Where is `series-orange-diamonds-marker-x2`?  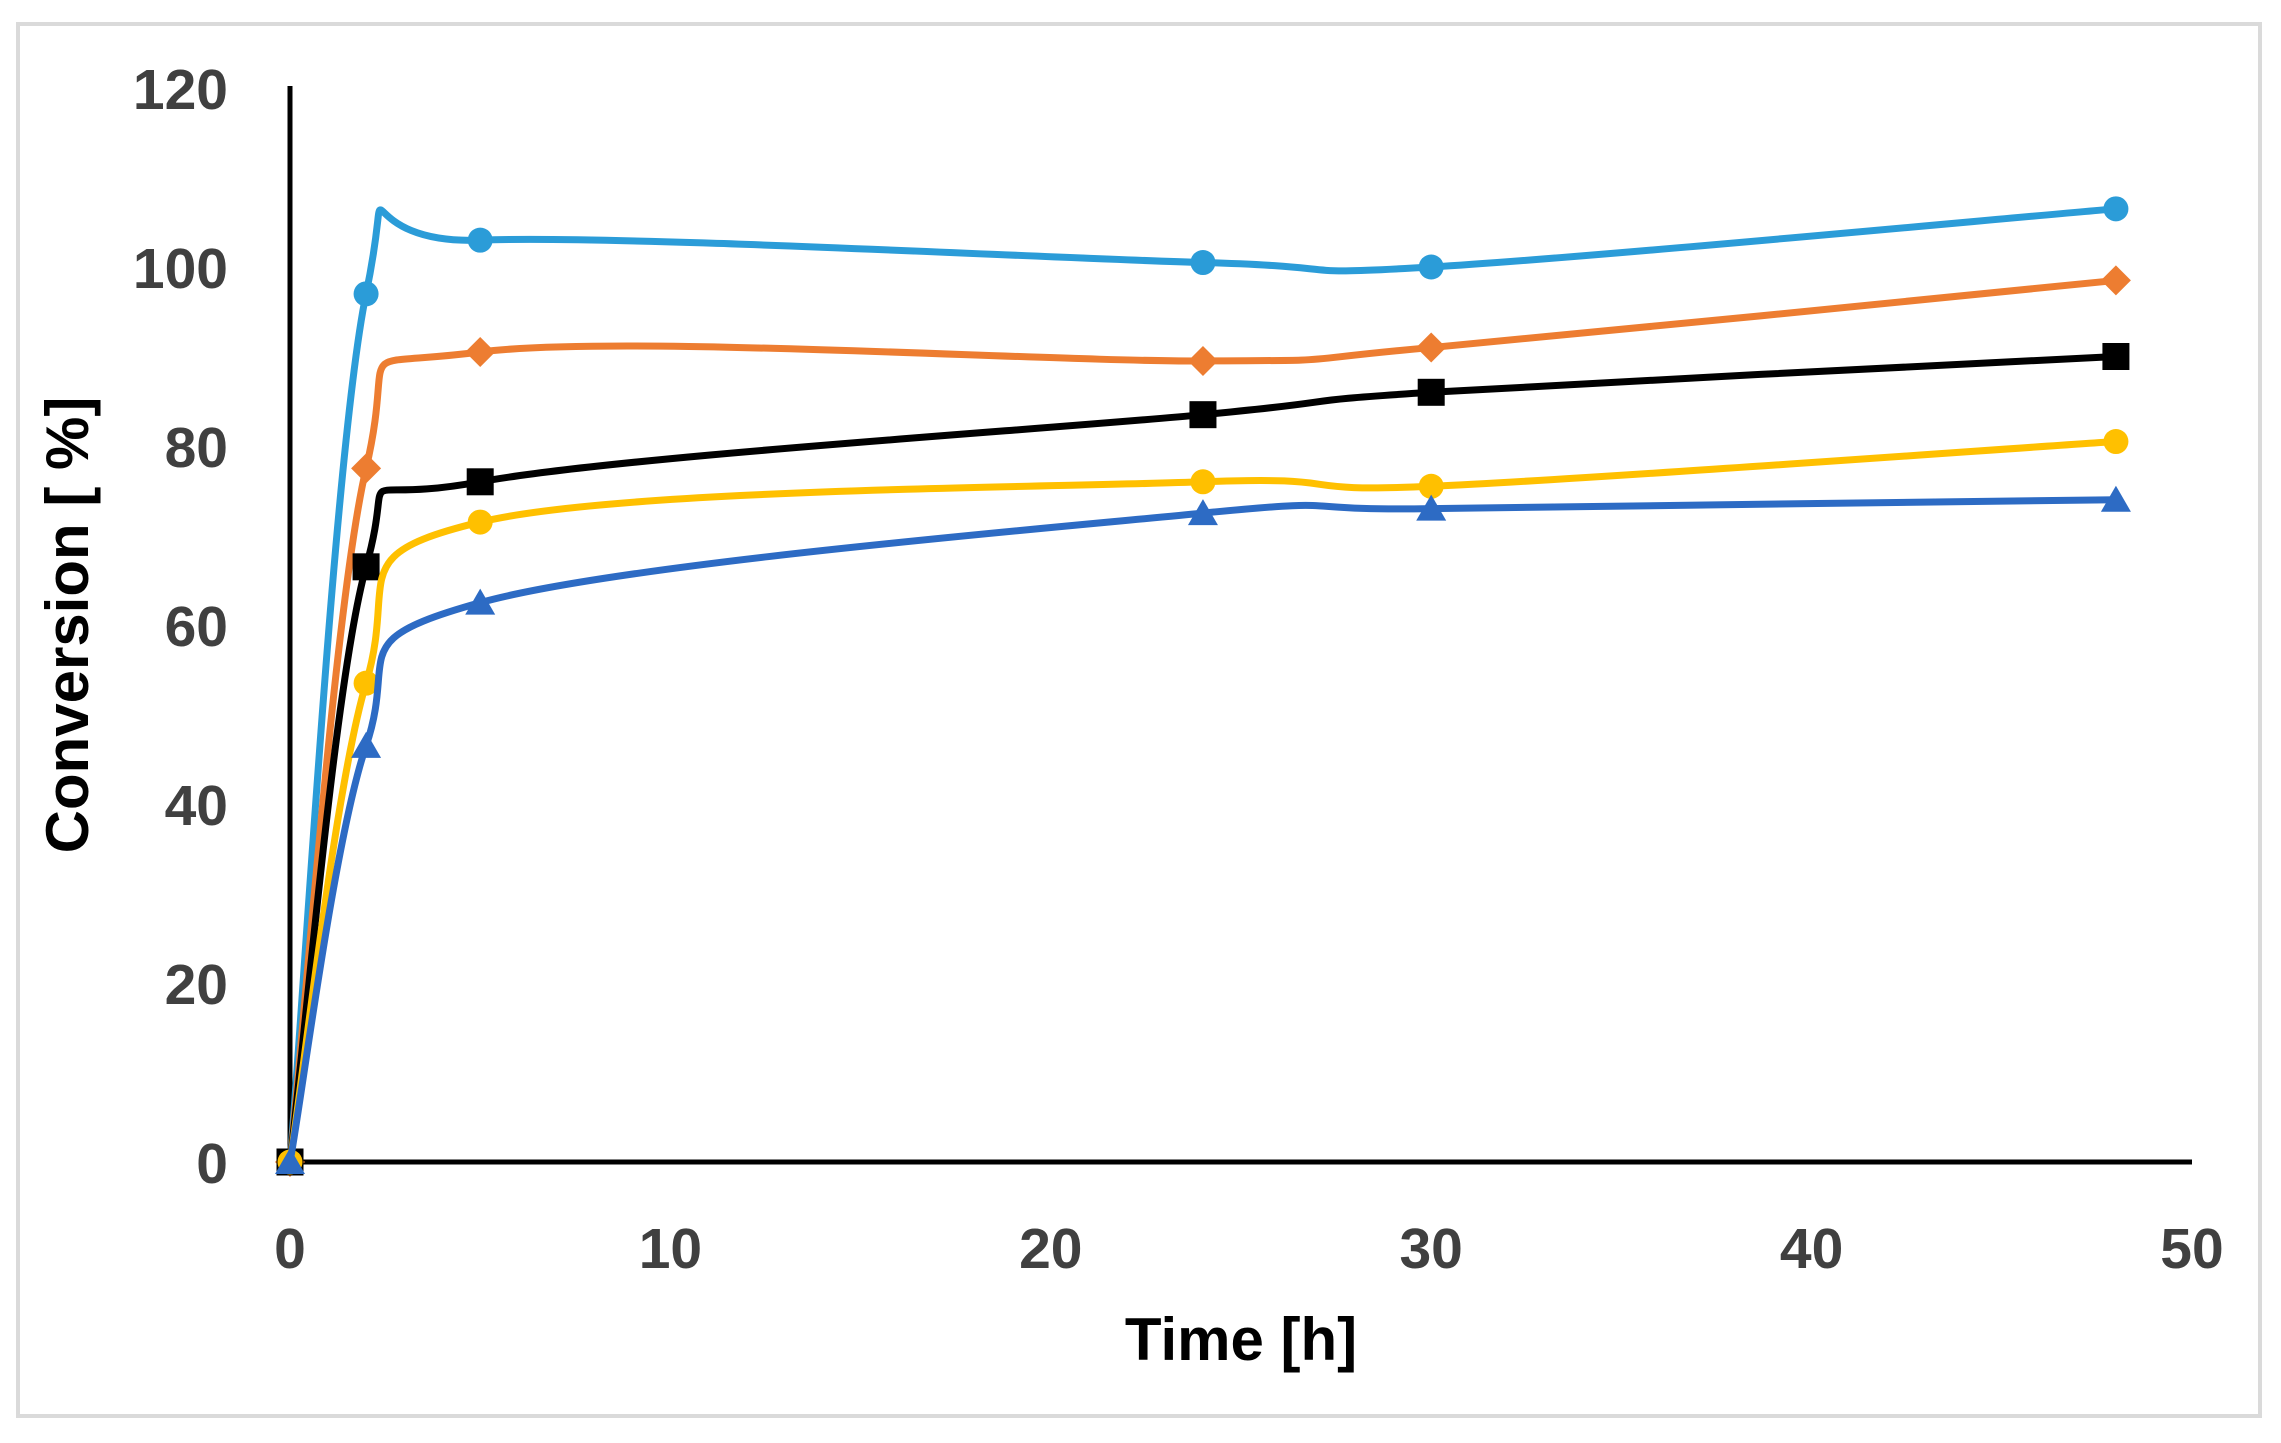
series-orange-diamonds-marker-x2 is located at coordinates (366, 468).